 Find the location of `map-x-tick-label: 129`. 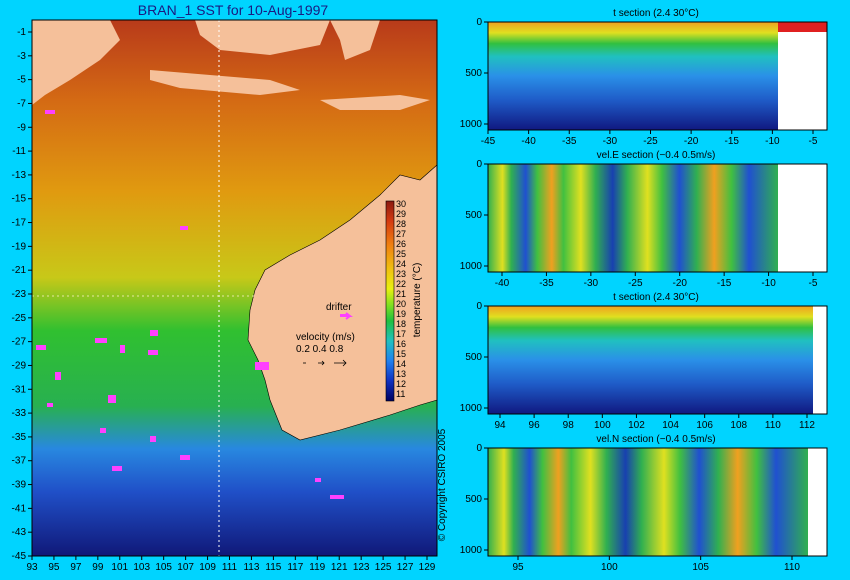

map-x-tick-label: 129 is located at coordinates (427, 567).